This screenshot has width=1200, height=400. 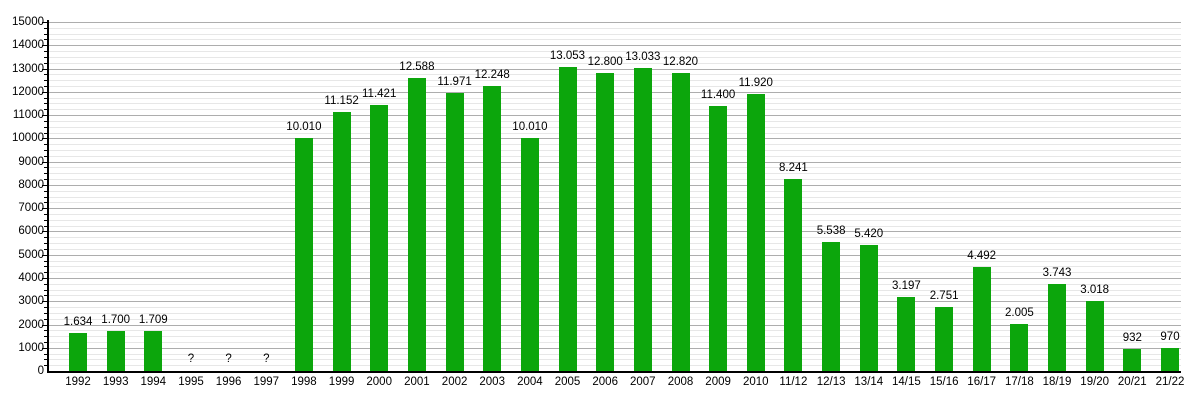 I want to click on bar-value-label: 12.820, so click(x=680, y=61).